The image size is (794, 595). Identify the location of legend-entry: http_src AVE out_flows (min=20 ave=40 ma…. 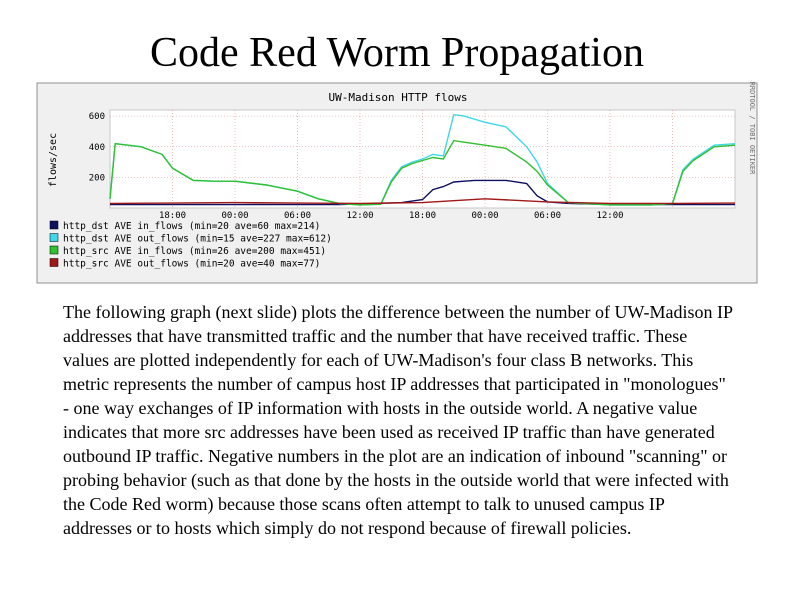
(191, 264).